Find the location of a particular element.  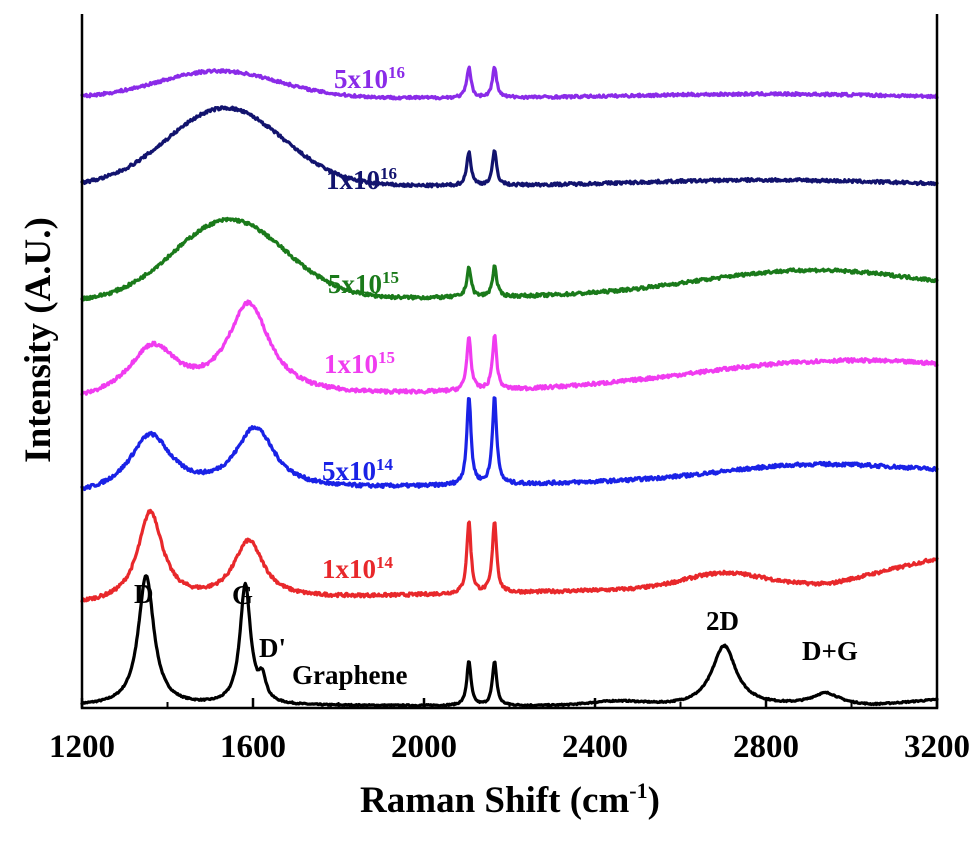

peak-label: 2D is located at coordinates (722, 621).